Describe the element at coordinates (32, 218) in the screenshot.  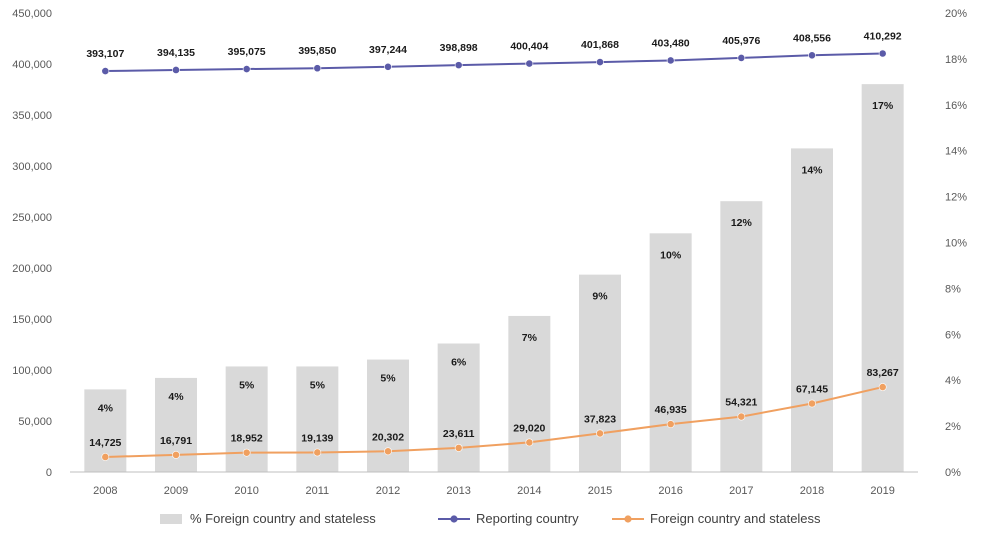
I see `left-axis-tick-label: 250,000` at that location.